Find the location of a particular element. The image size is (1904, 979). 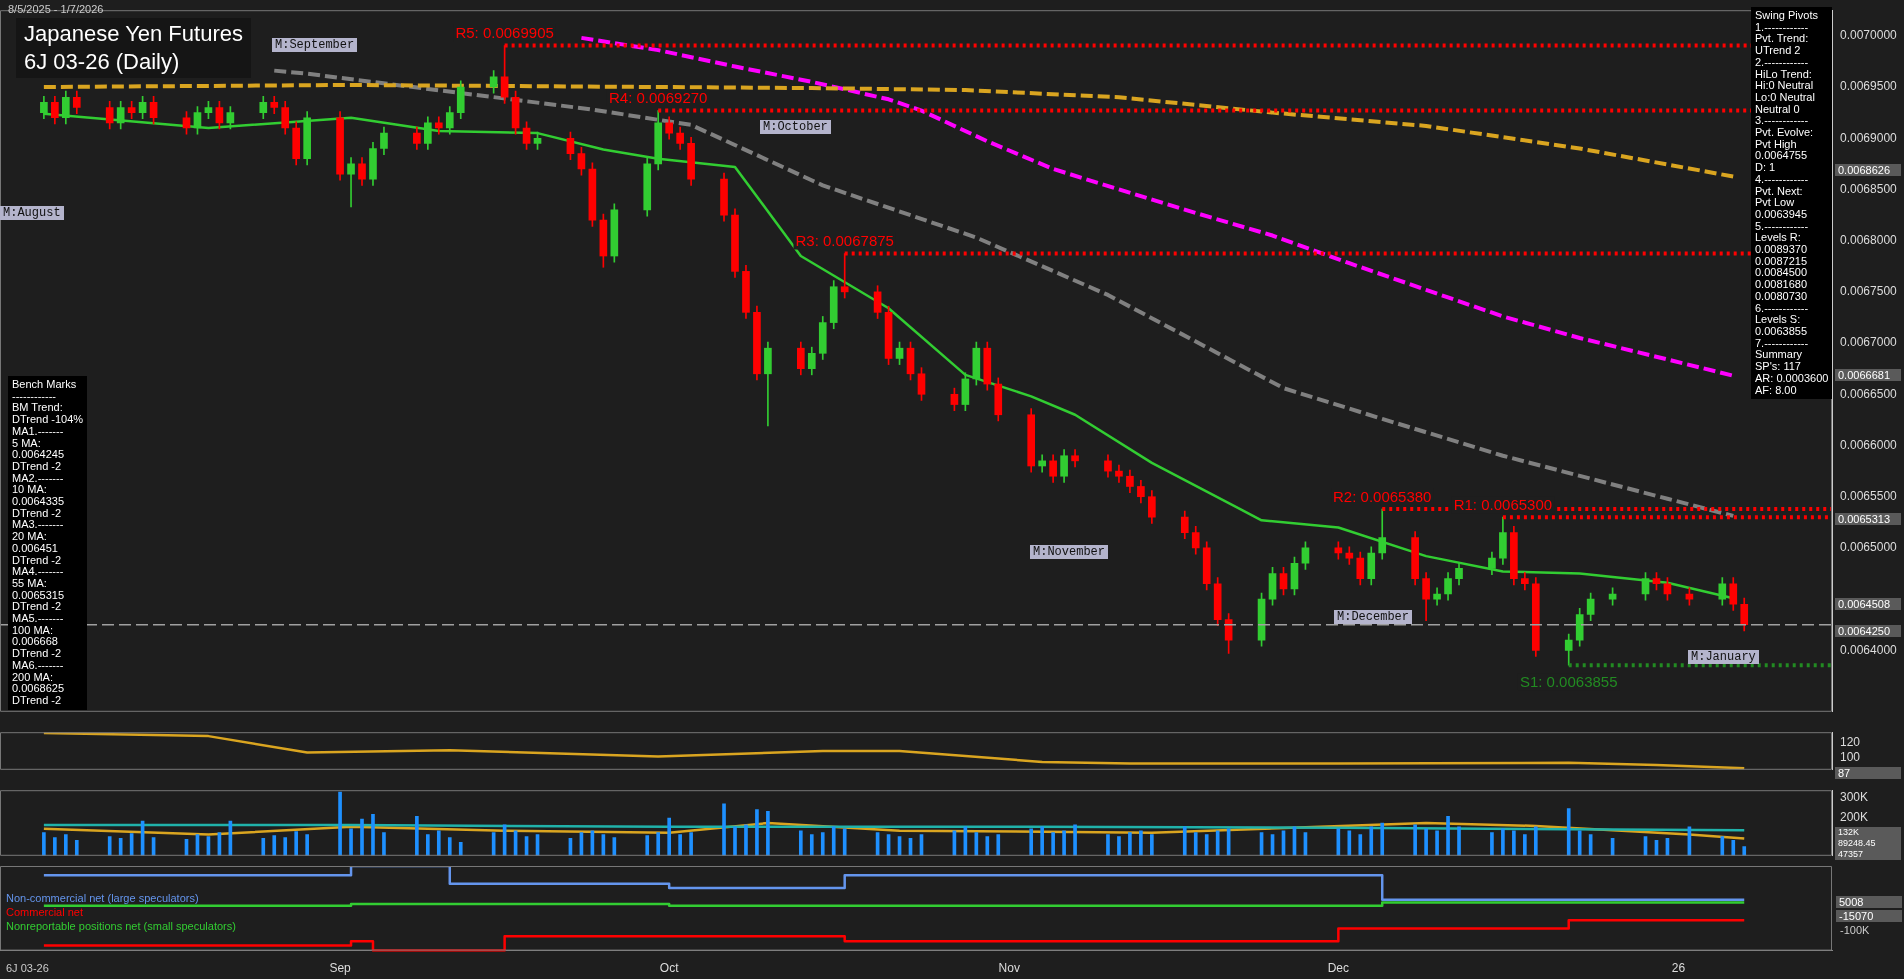

text: 0.0065313 is located at coordinates (1868, 519).